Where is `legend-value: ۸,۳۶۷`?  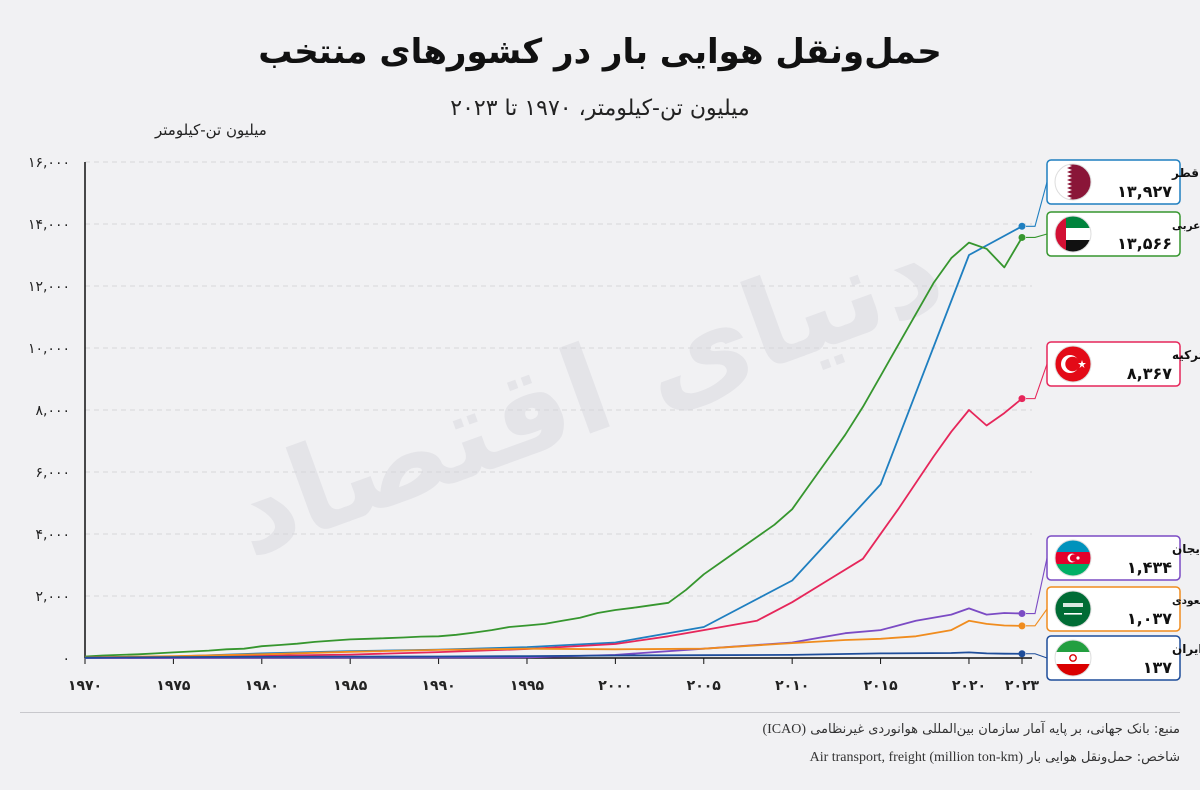
legend-value: ۸,۳۶۷ is located at coordinates (1149, 373).